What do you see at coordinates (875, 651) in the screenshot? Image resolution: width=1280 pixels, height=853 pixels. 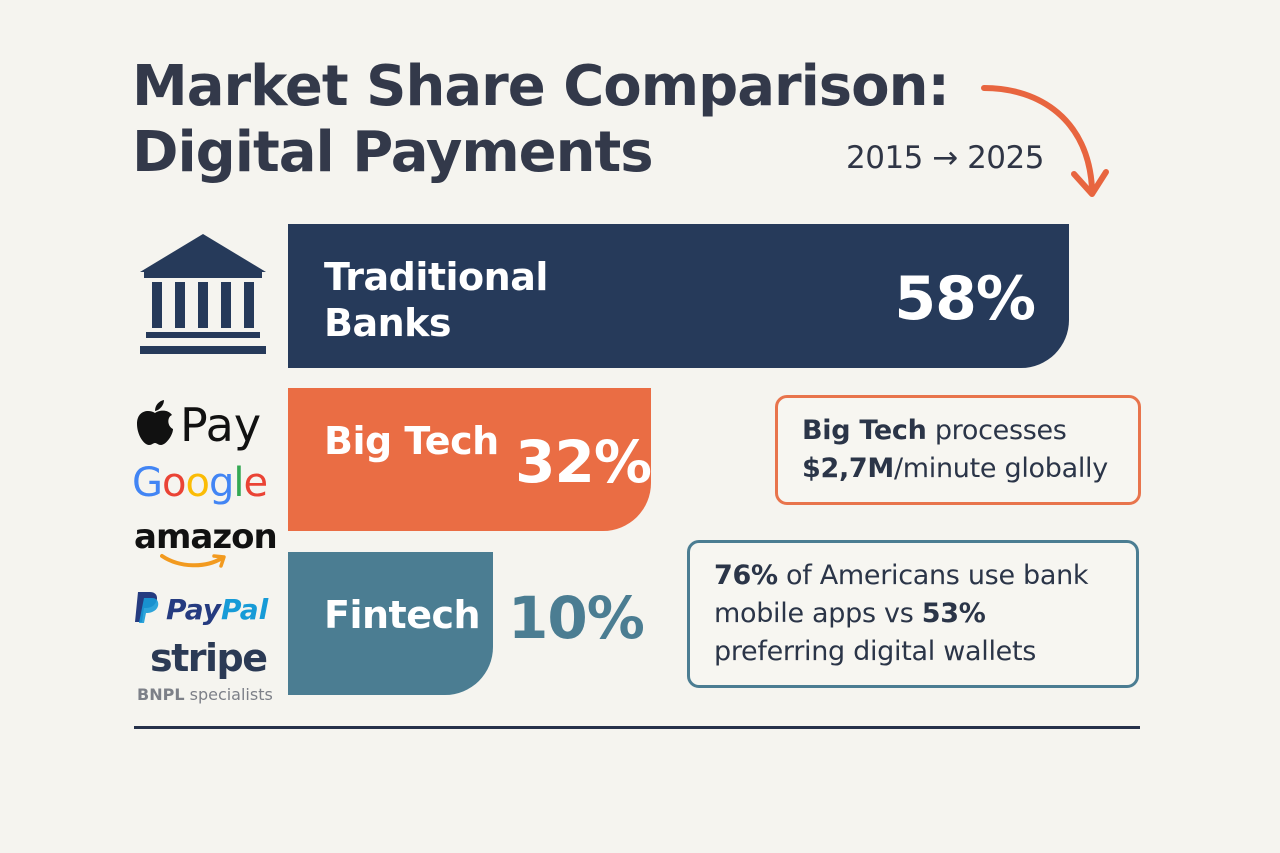 I see `callout-line-3: preferring digital wallets` at bounding box center [875, 651].